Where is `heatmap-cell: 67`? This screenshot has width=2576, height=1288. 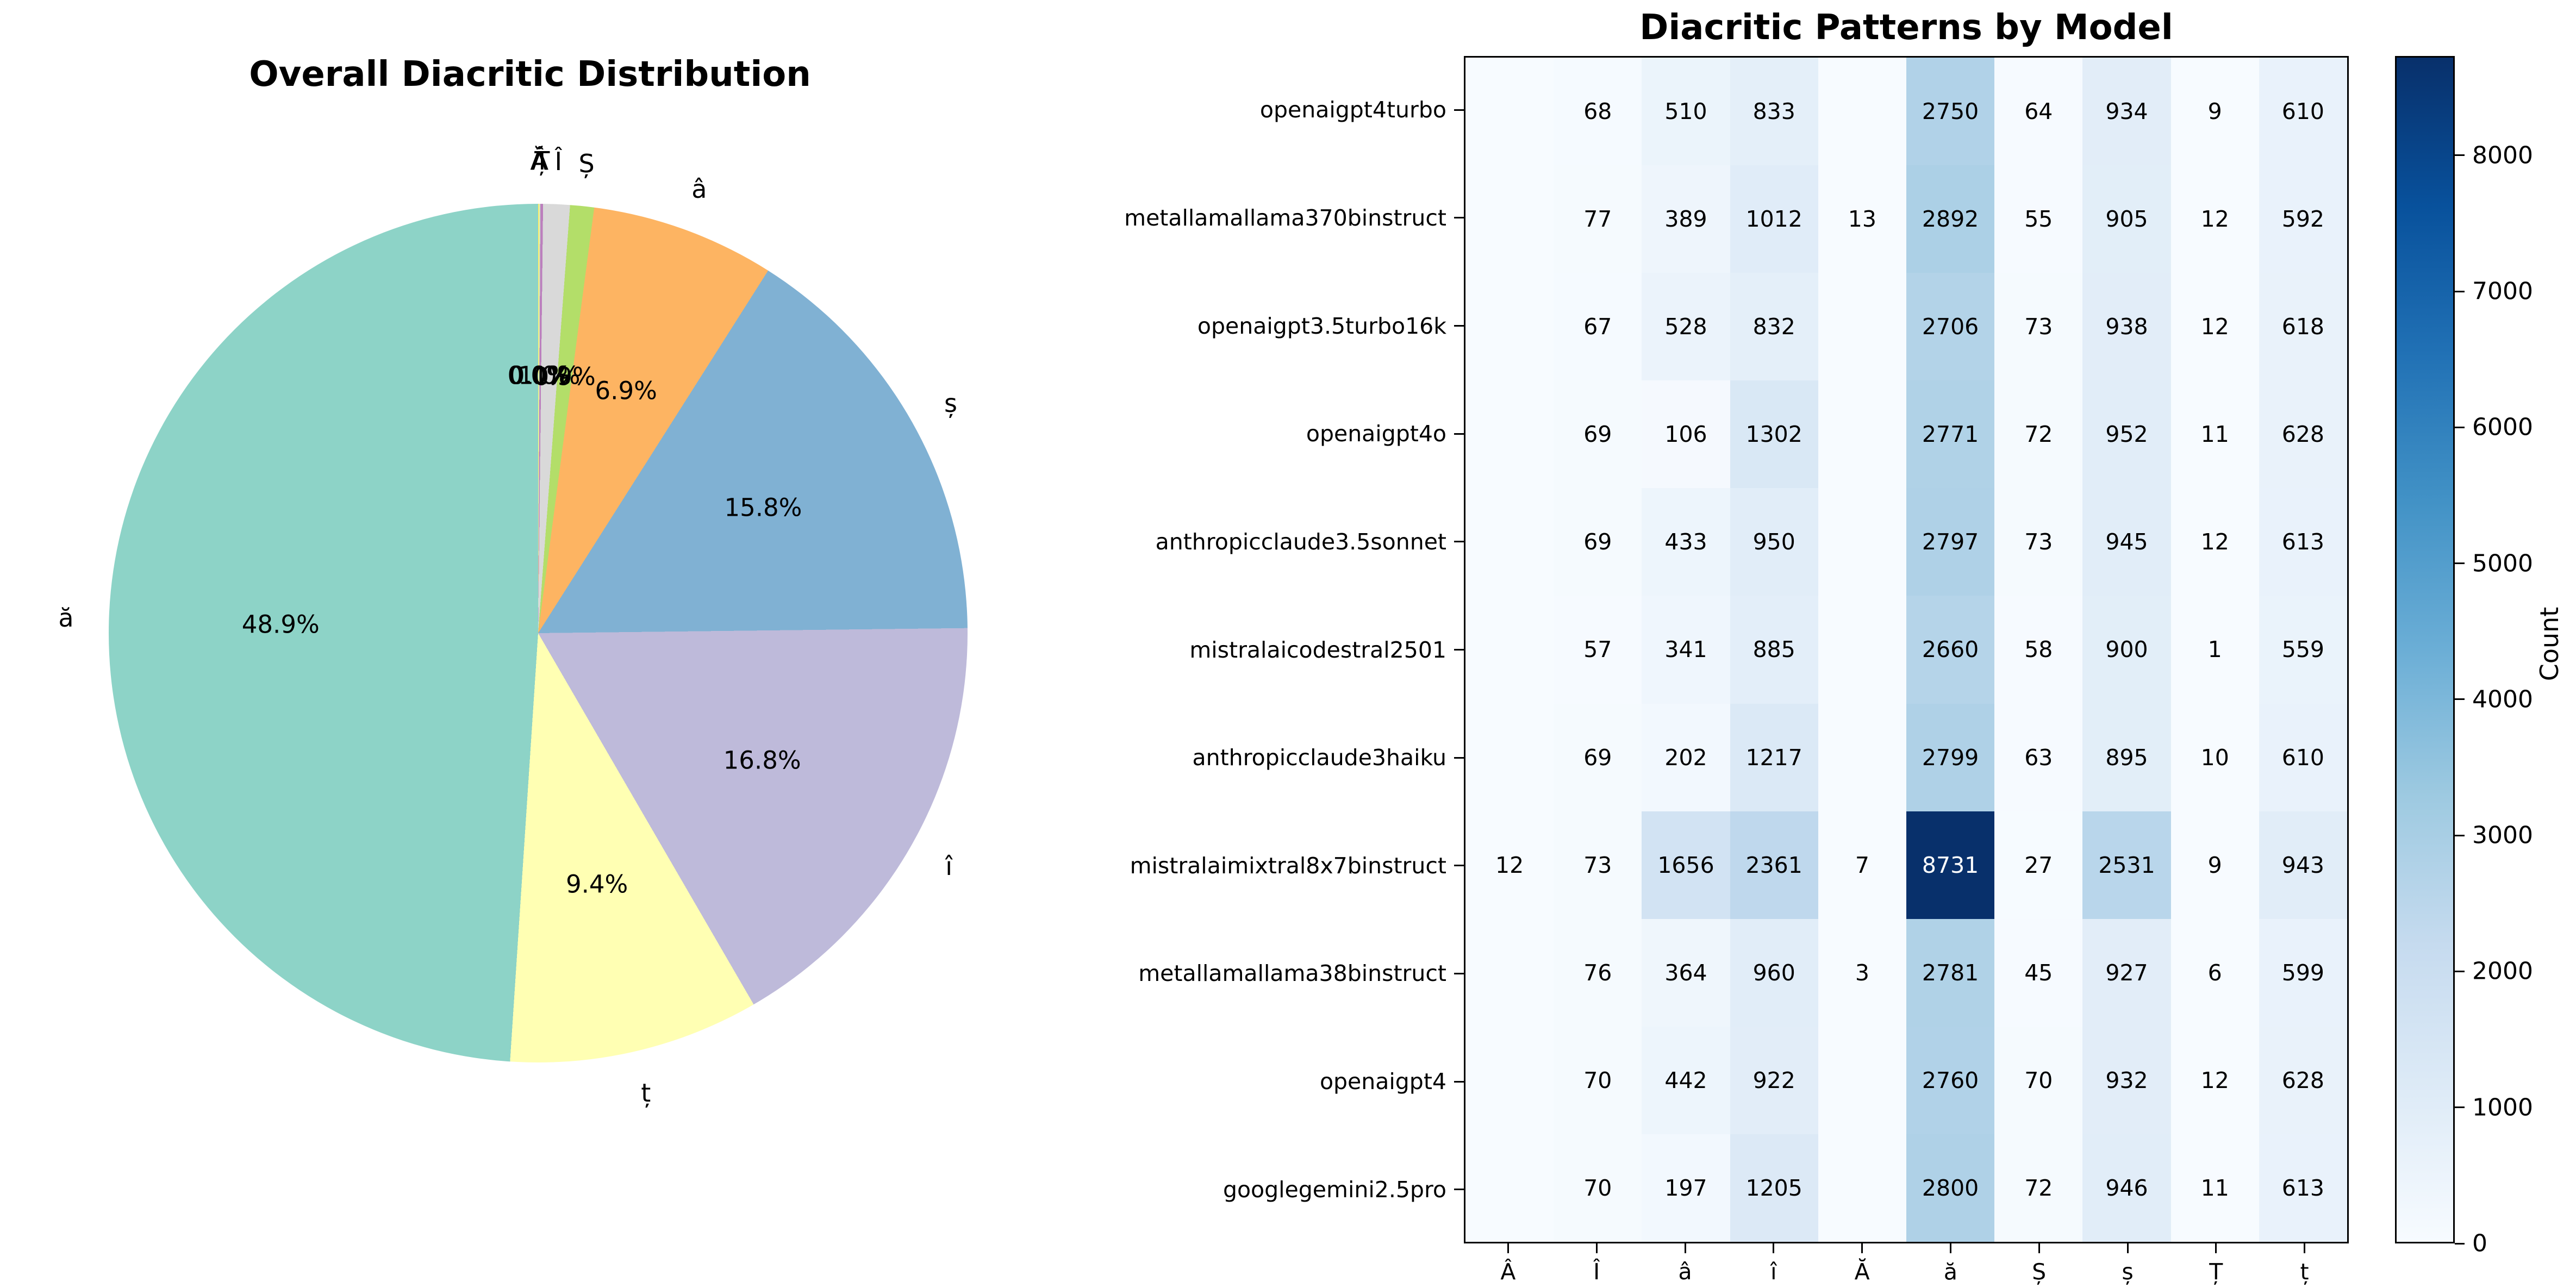
heatmap-cell: 67 is located at coordinates (1598, 327).